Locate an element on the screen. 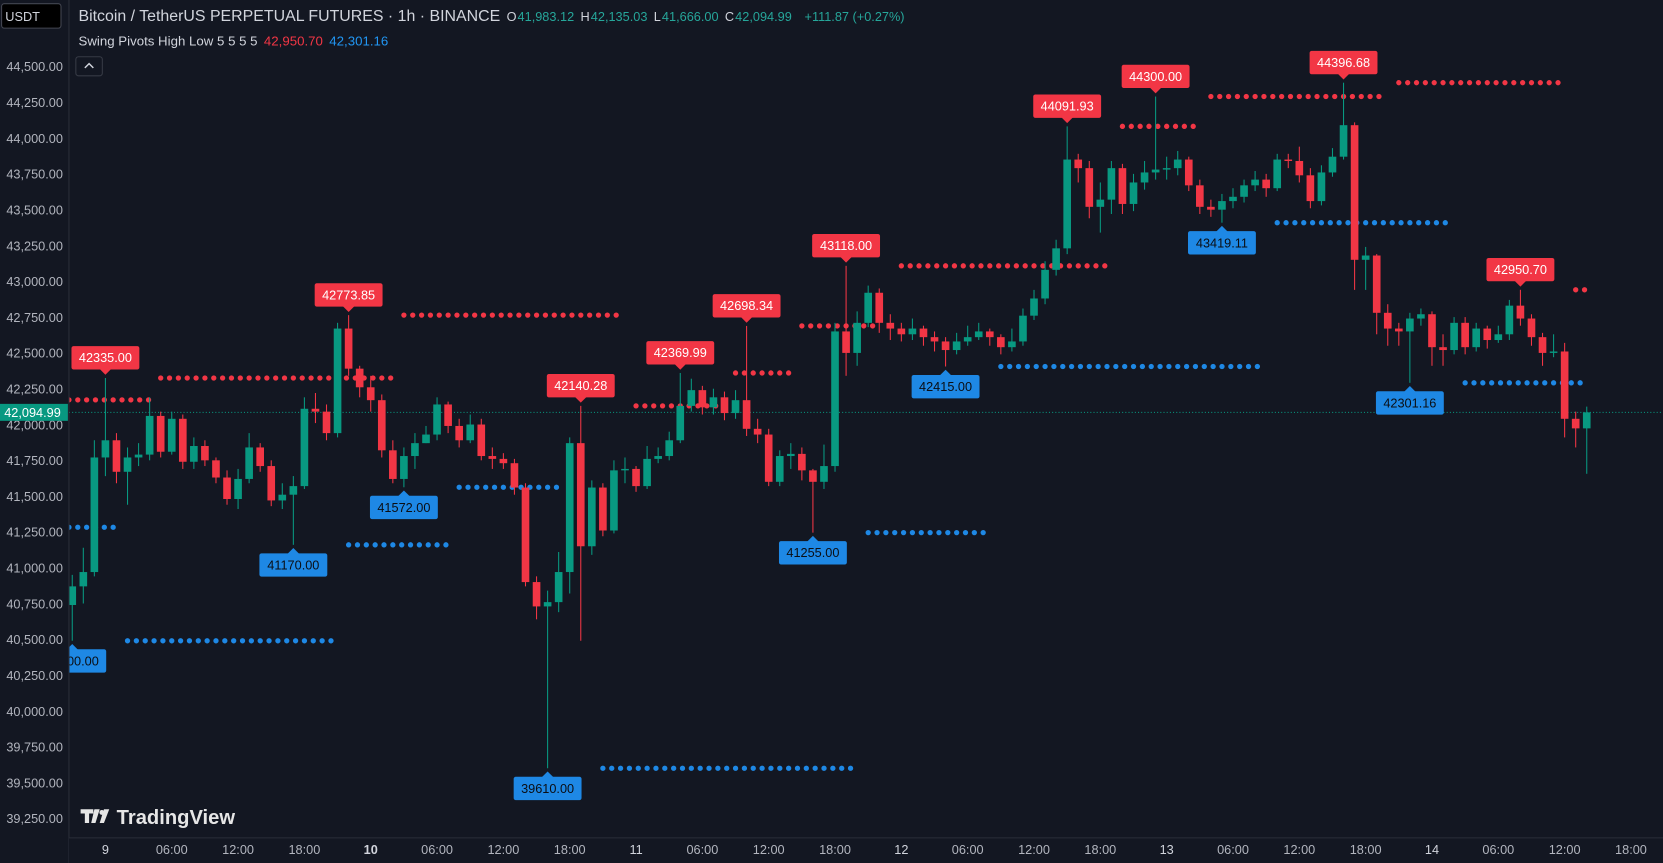  pivot-label: 41255.00 is located at coordinates (812, 552).